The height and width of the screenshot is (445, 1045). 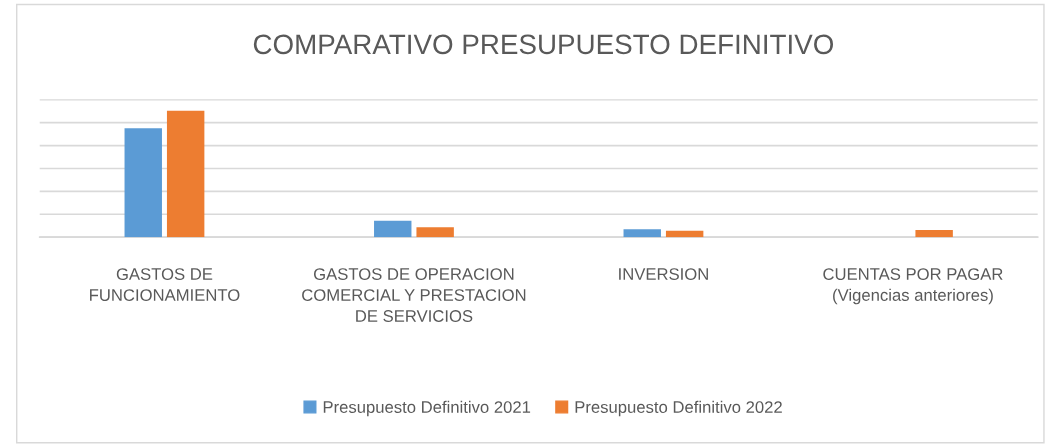 What do you see at coordinates (427, 408) in the screenshot?
I see `legend-label: Presupuesto Definitivo 2021` at bounding box center [427, 408].